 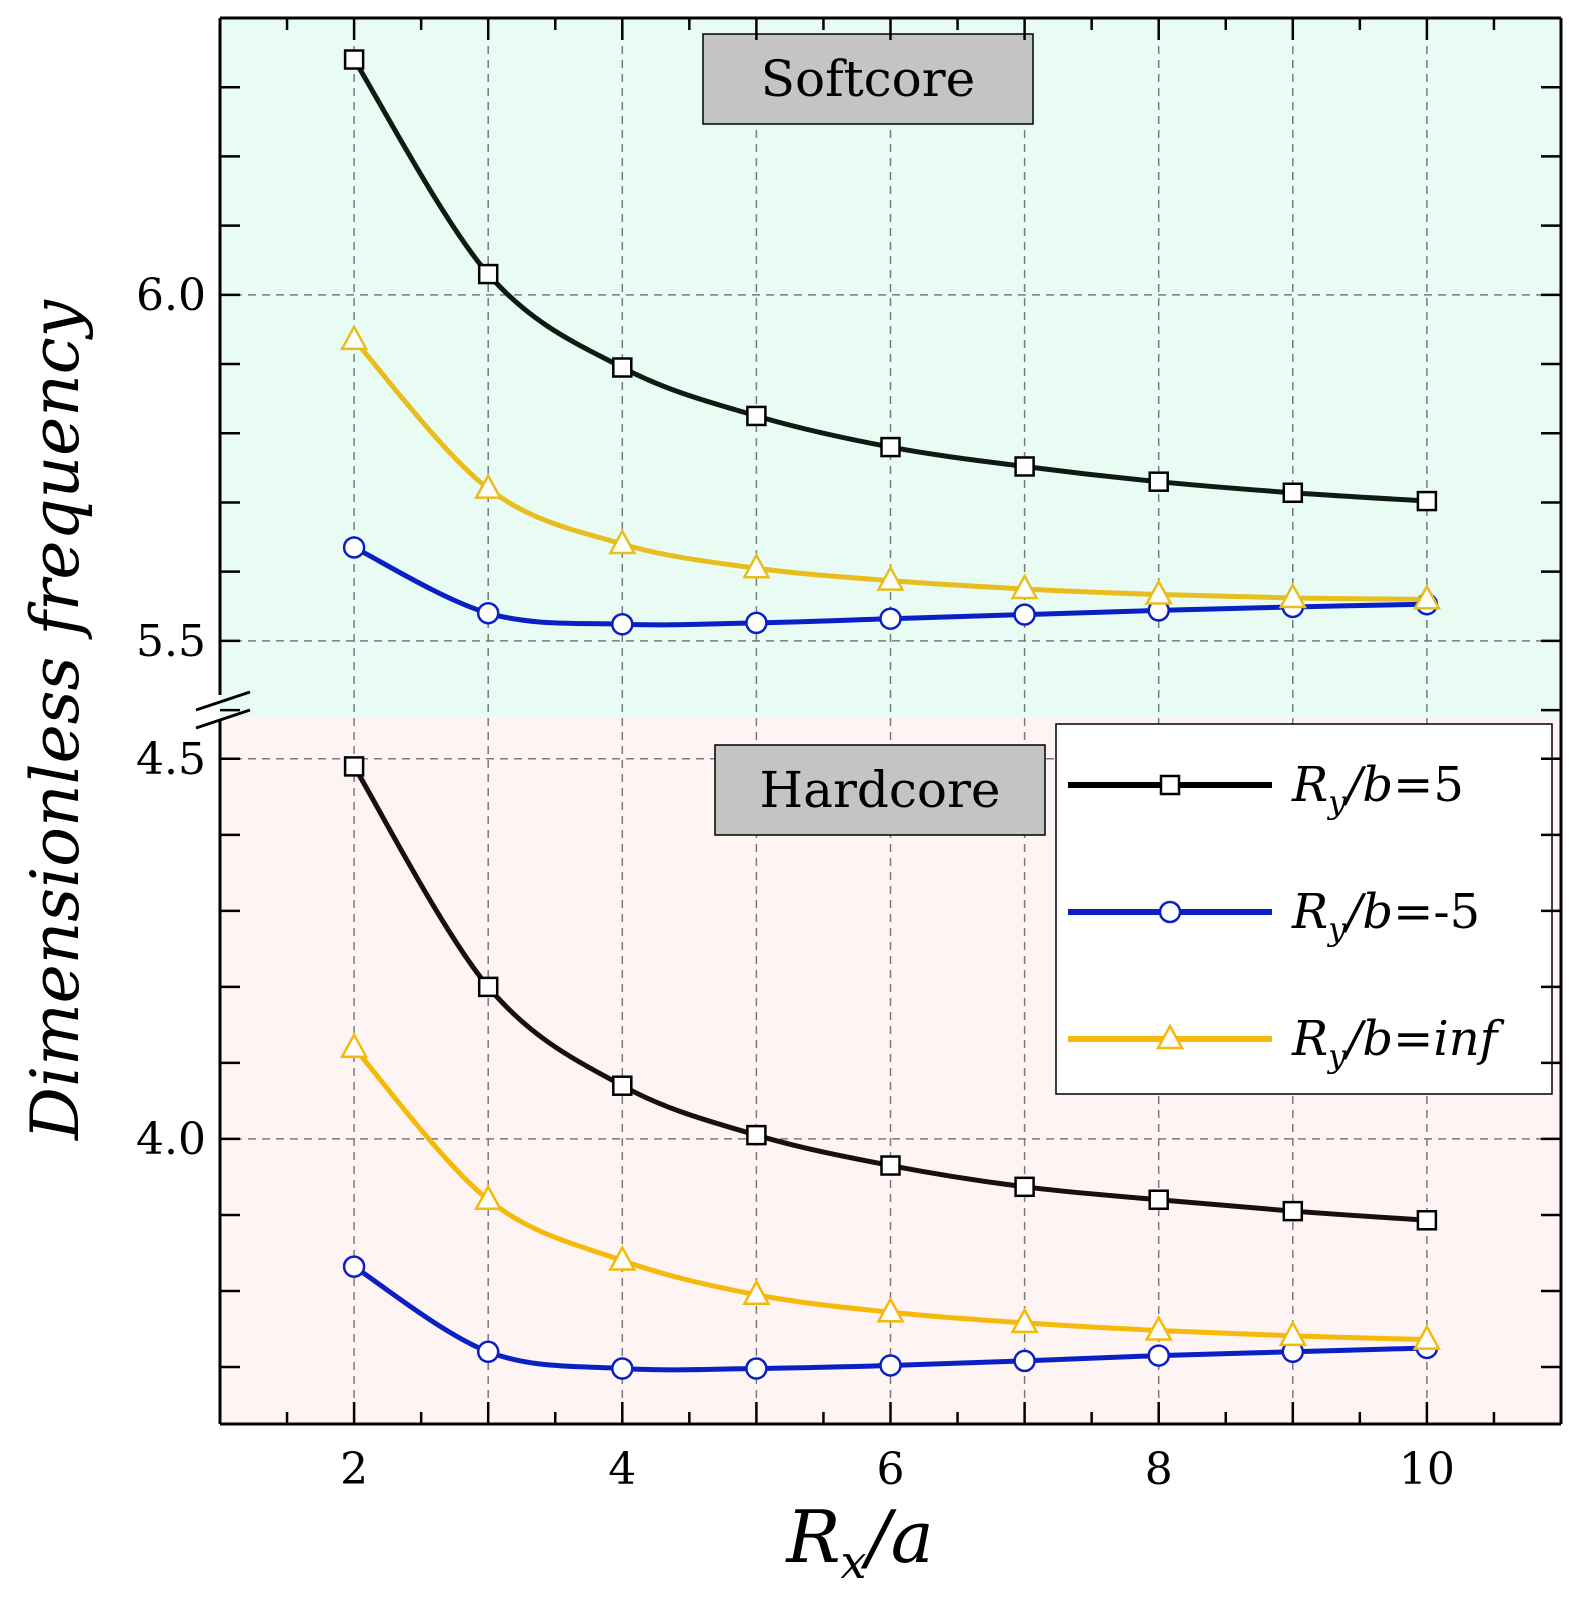 What do you see at coordinates (1427, 501) in the screenshot?
I see `data-point-softcore-ry-b-5-x10` at bounding box center [1427, 501].